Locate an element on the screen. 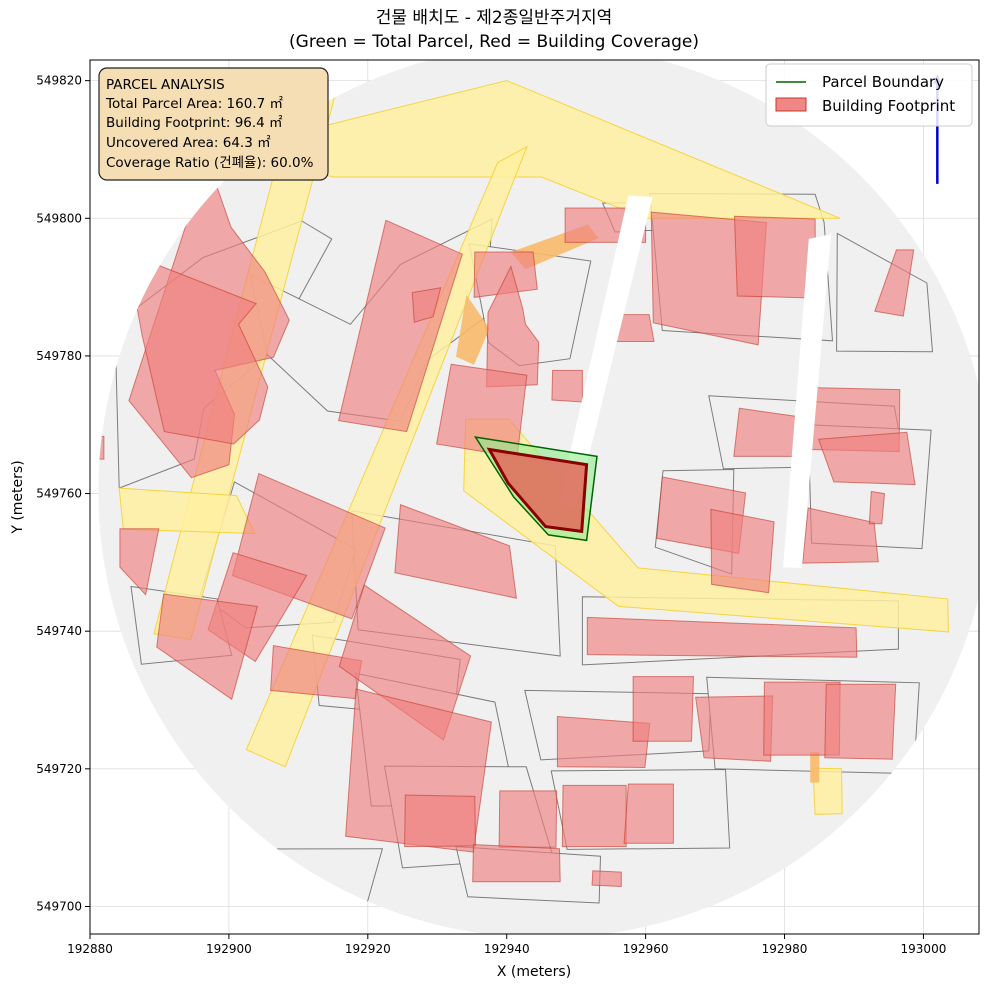 This screenshot has width=988, height=990. x-axis-label: X (meters) is located at coordinates (534, 972).